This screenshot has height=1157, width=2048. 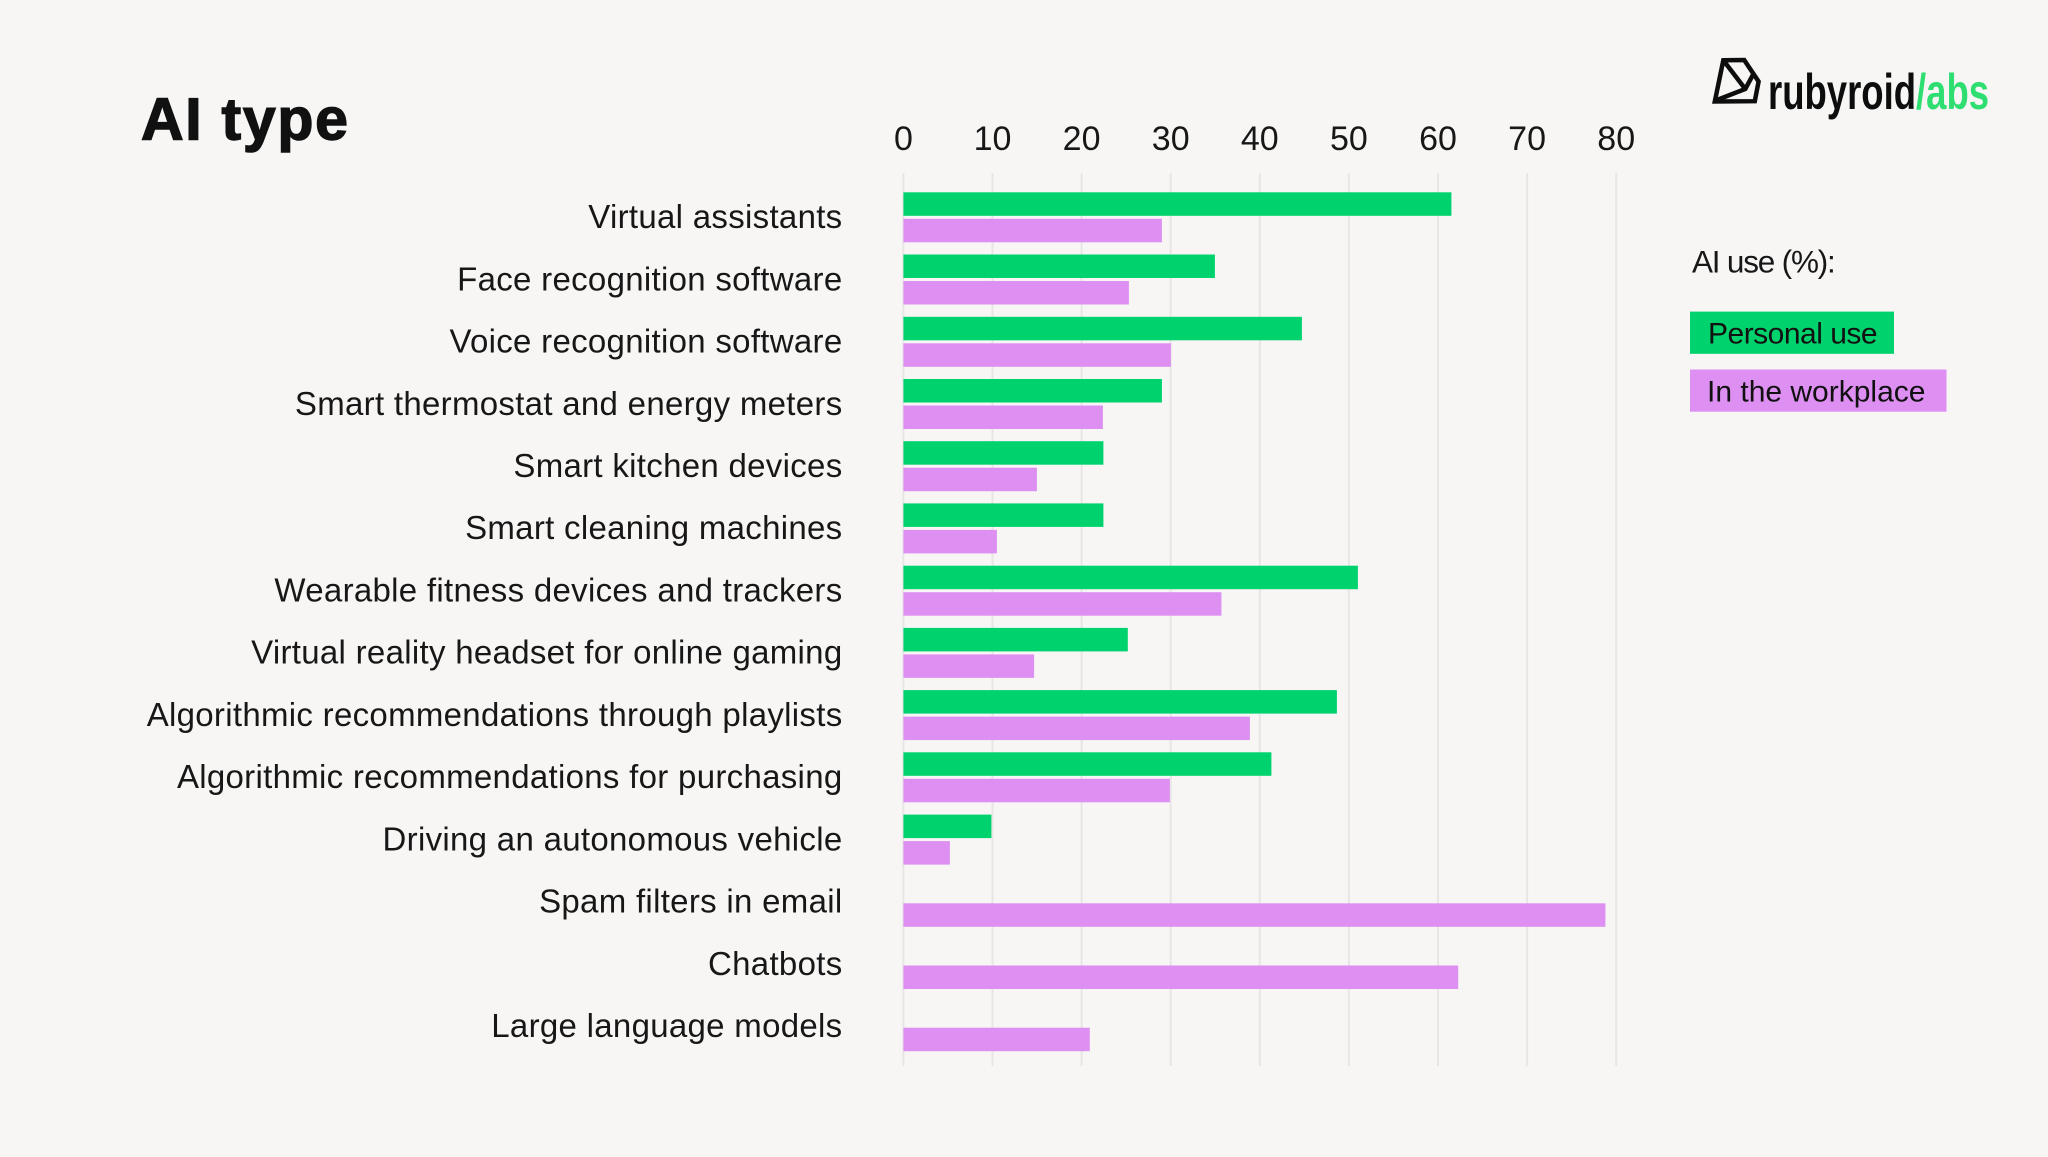 What do you see at coordinates (1816, 391) in the screenshot?
I see `svg-text: In the workplace` at bounding box center [1816, 391].